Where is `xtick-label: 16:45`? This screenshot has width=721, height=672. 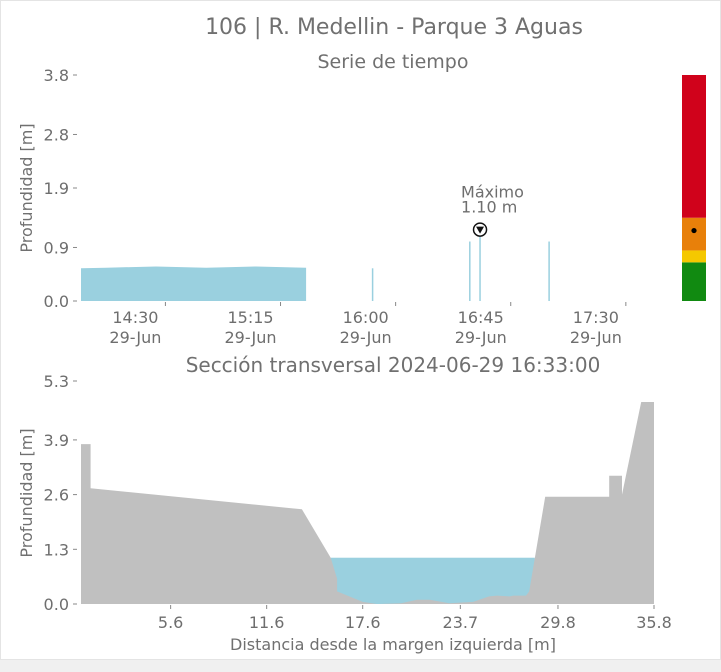
xtick-label: 16:45 is located at coordinates (481, 317).